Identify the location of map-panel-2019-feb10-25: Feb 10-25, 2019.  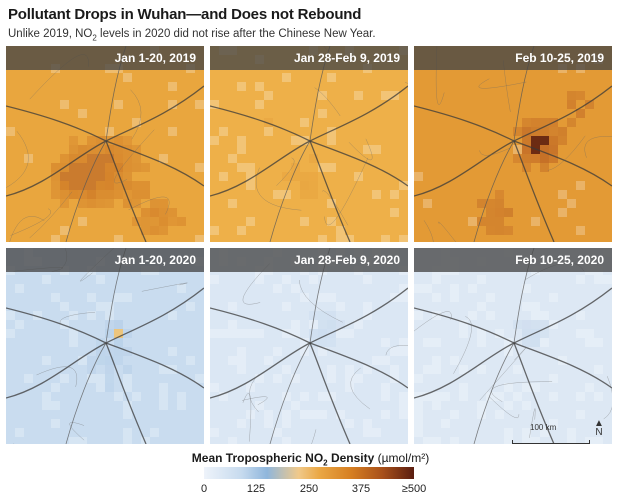
(513, 144).